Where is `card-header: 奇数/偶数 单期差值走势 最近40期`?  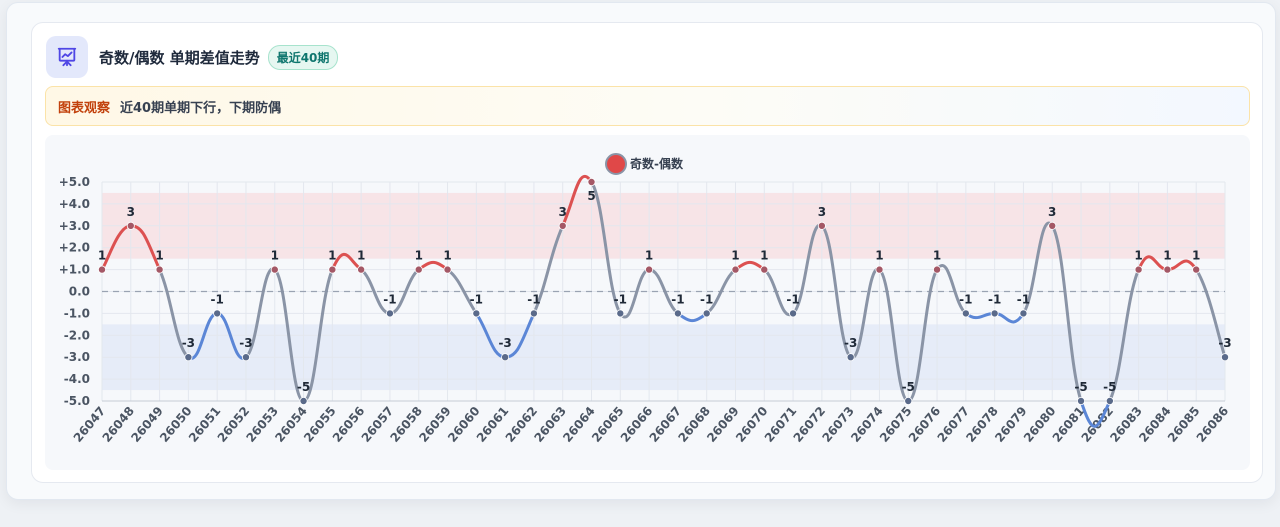
card-header: 奇数/偶数 单期差值走势 最近40期 is located at coordinates (192, 57).